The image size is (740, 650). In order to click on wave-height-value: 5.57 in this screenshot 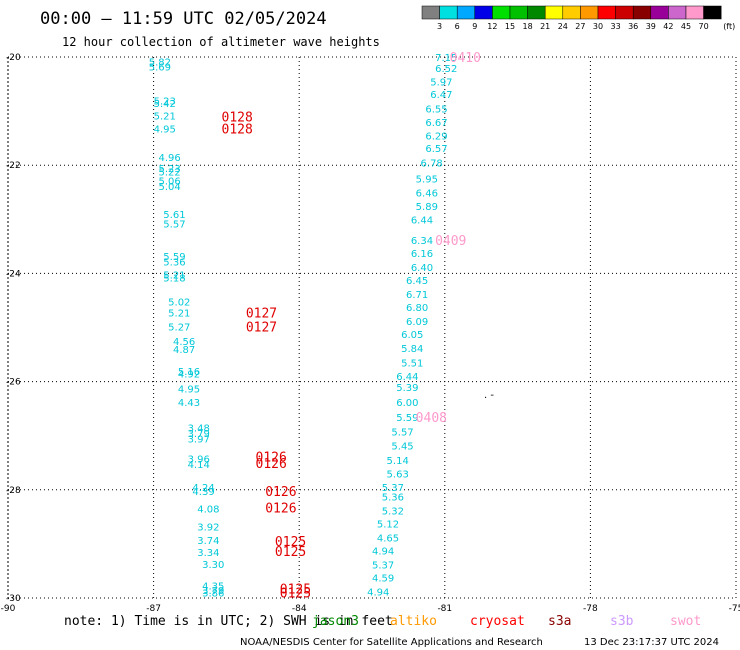, I will do `click(402, 432)`.